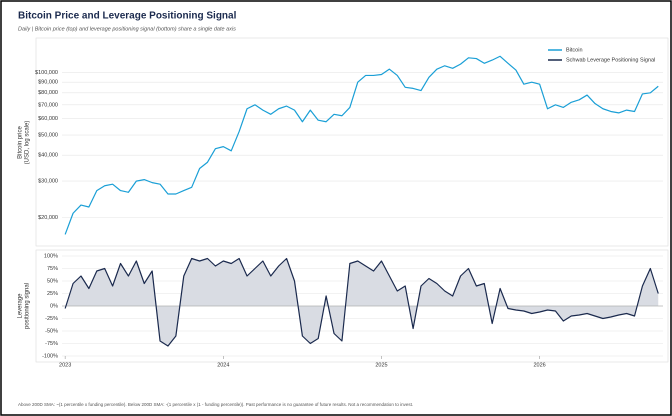 The image size is (672, 416). Describe the element at coordinates (52, 294) in the screenshot. I see `y-tick-label: 25%` at that location.